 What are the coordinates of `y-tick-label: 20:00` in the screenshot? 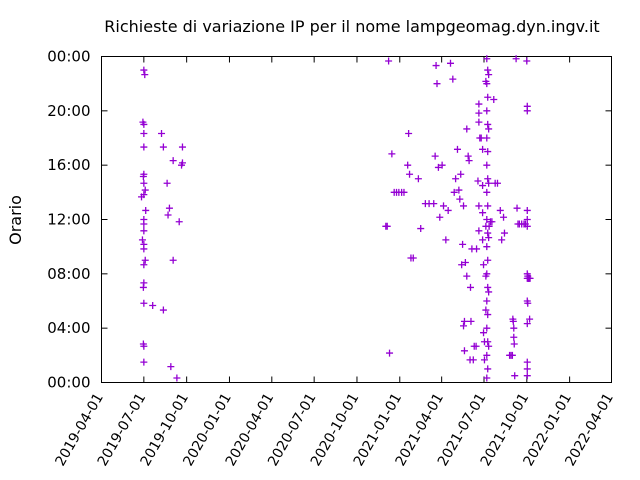 It's located at (68, 111).